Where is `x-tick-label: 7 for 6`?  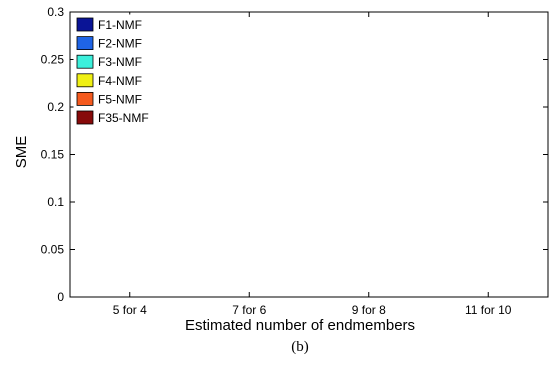 x-tick-label: 7 for 6 is located at coordinates (249, 310).